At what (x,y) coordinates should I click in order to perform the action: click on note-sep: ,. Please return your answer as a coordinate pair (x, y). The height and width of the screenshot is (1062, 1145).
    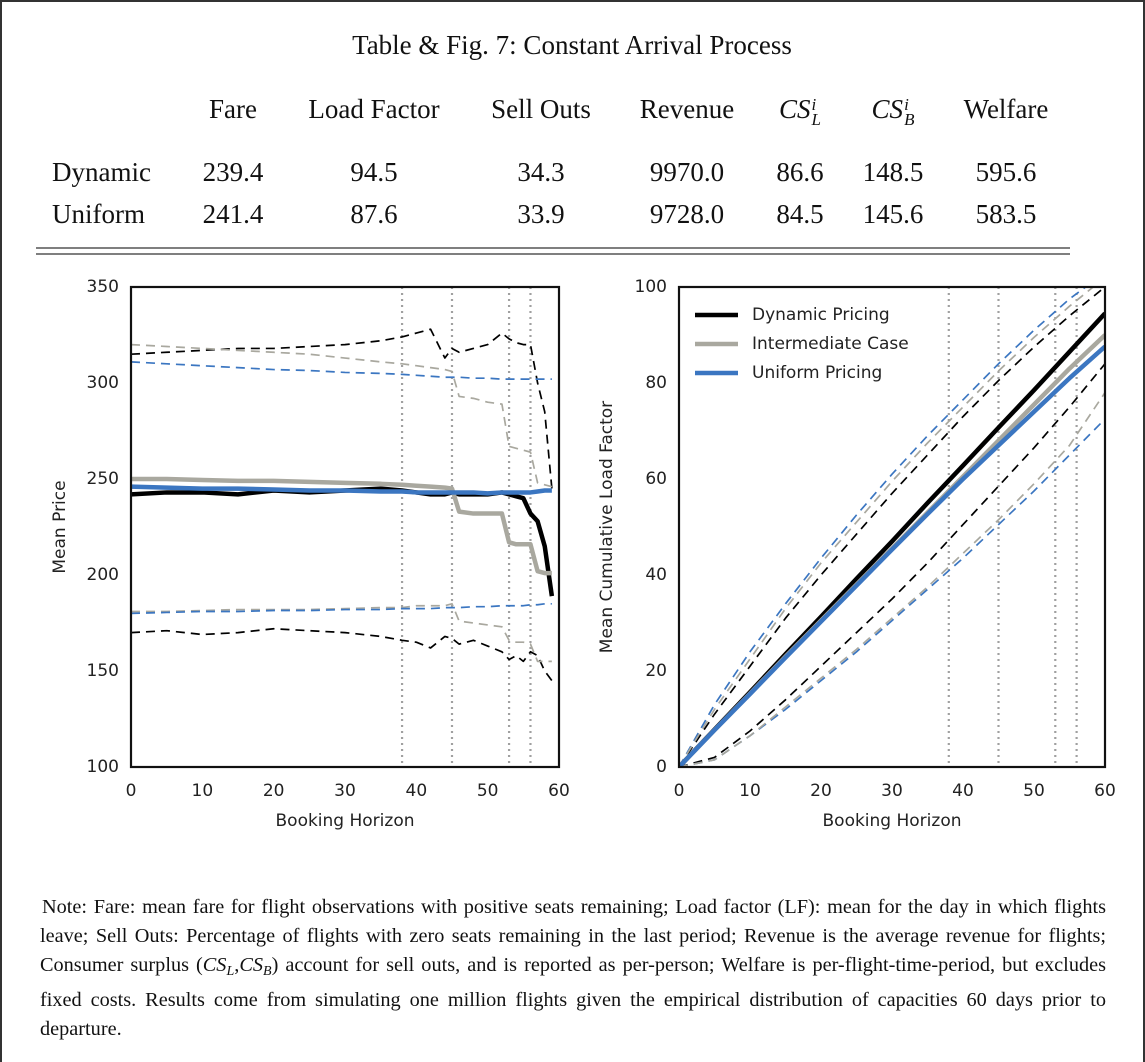
    Looking at the image, I should click on (237, 965).